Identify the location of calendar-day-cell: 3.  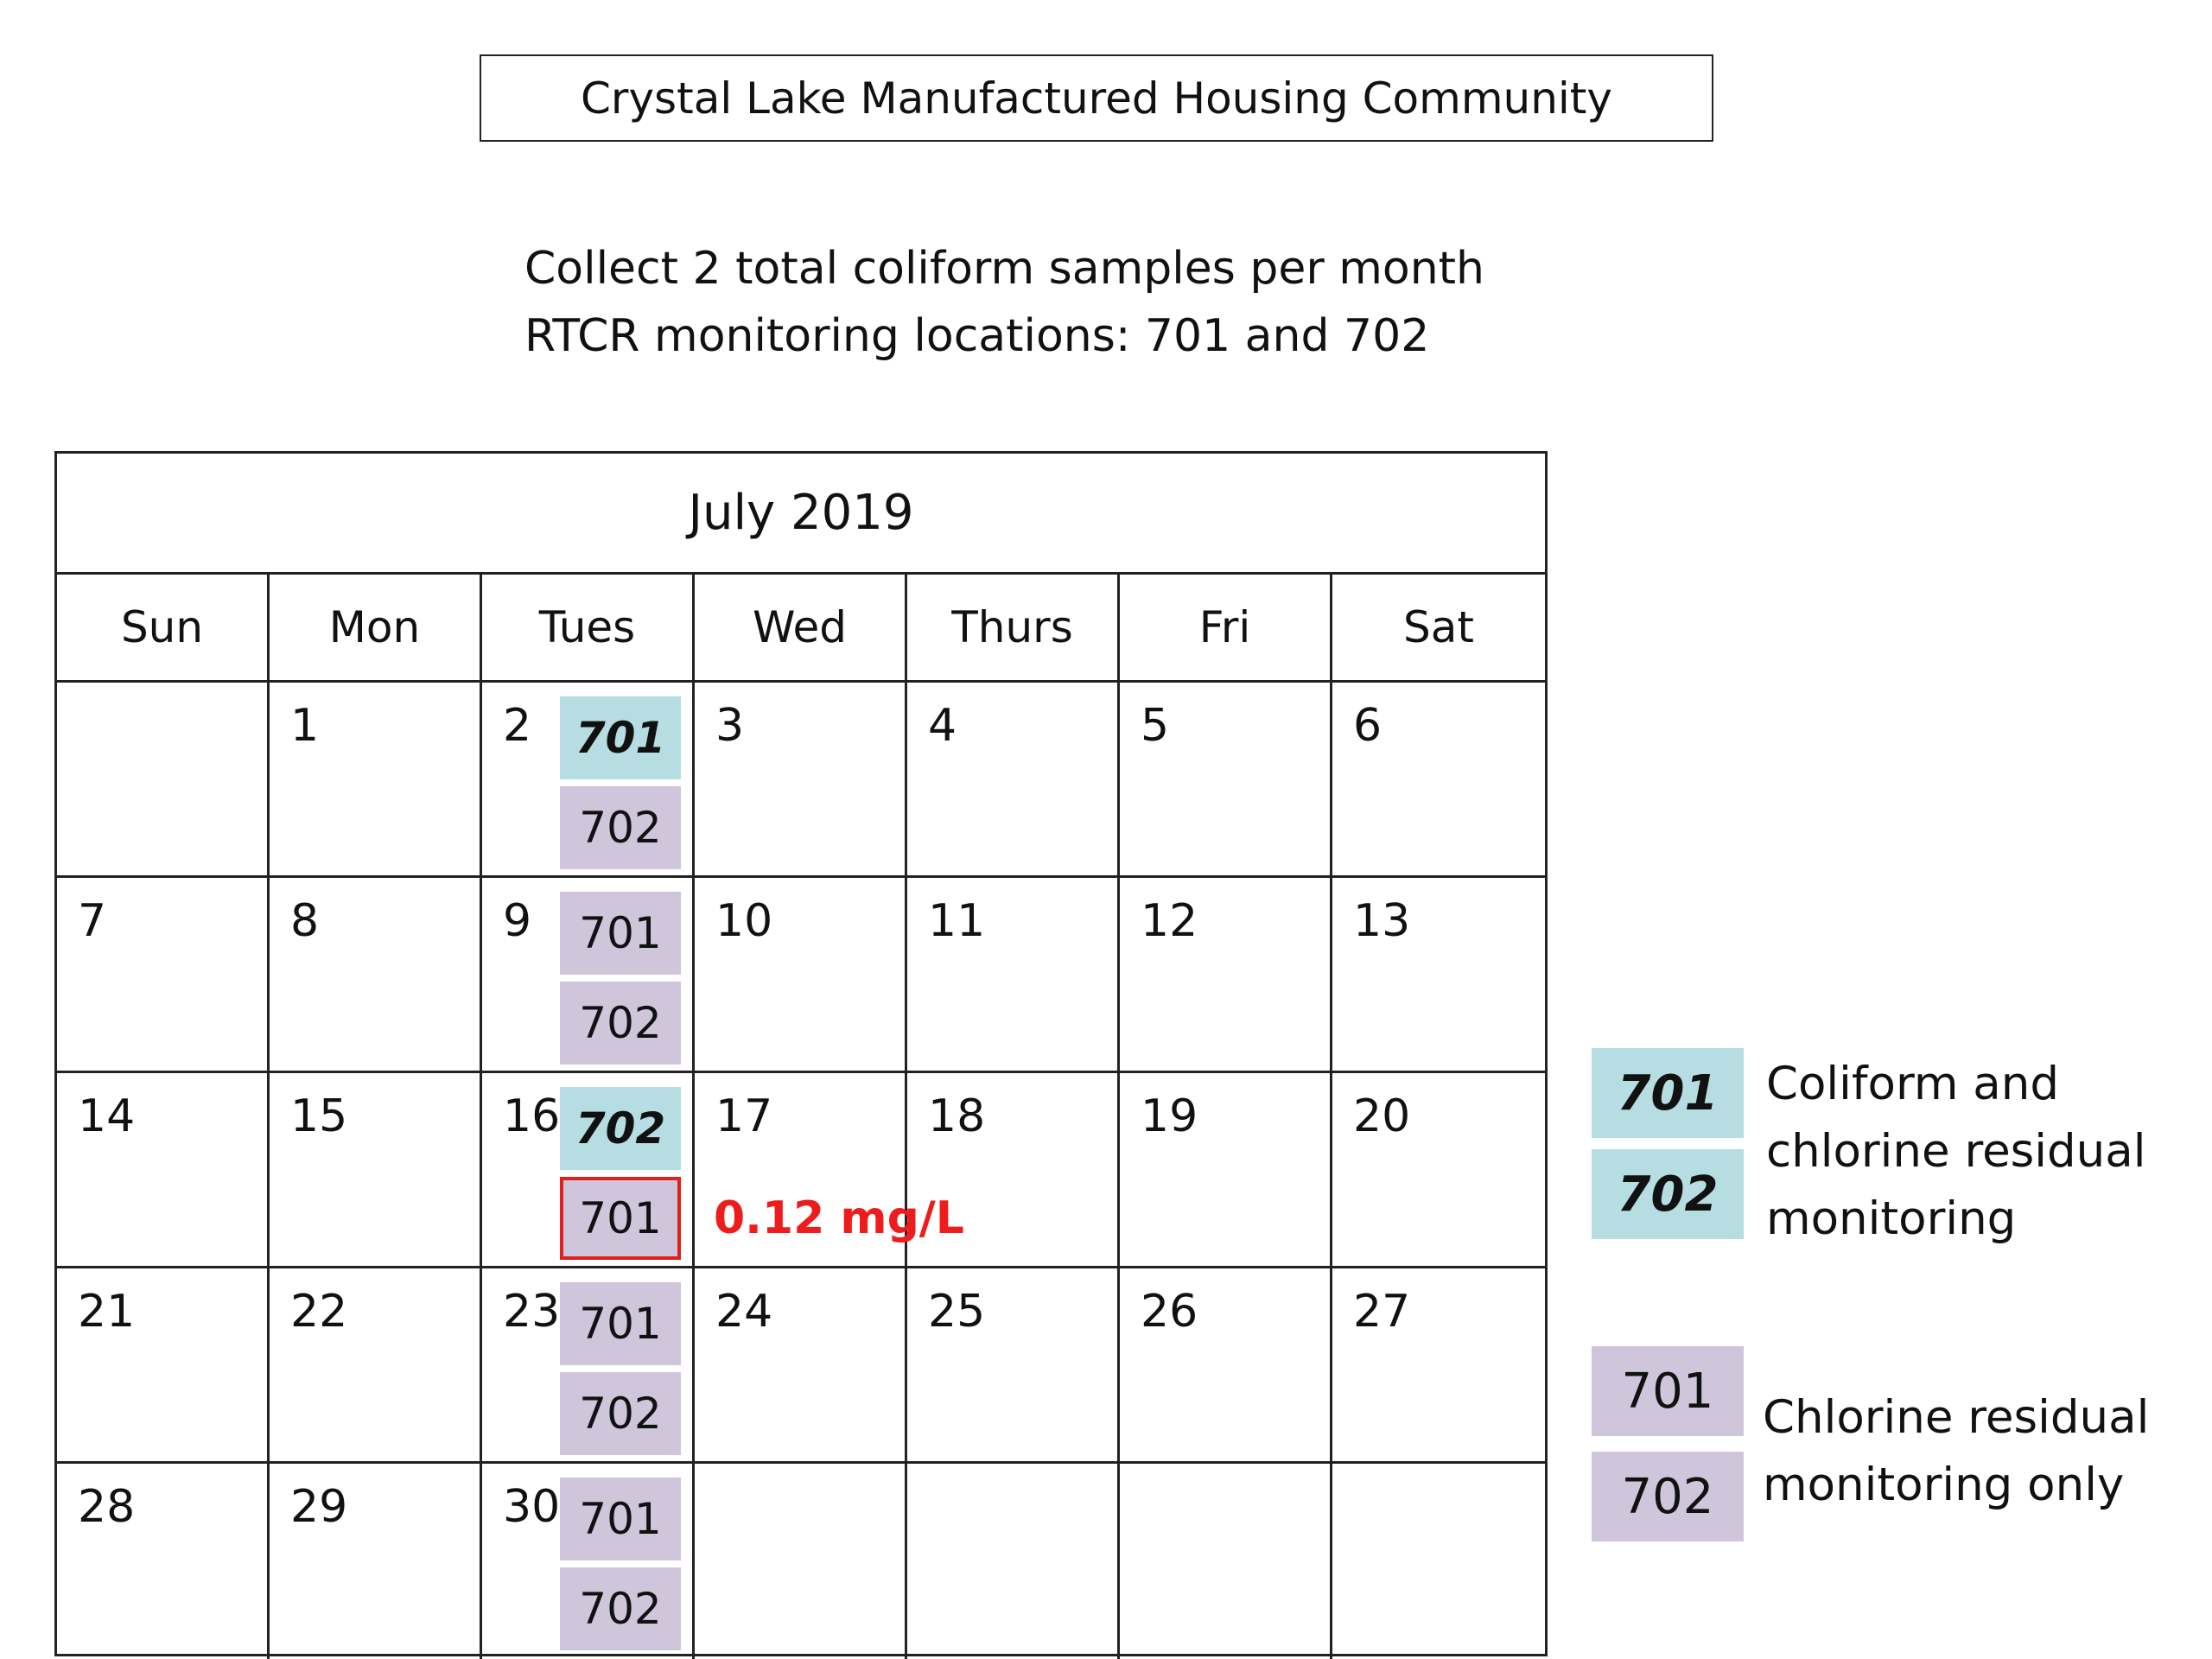
(801, 779).